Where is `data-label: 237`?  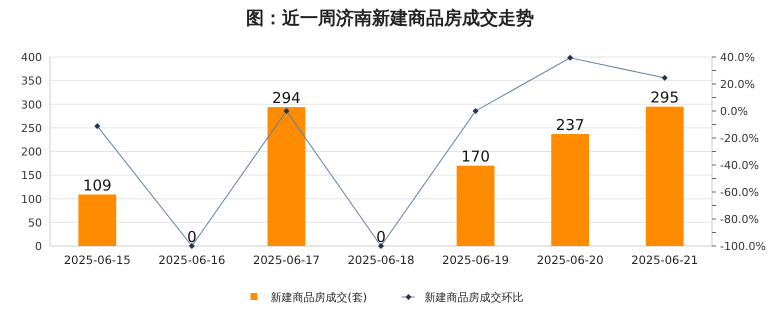
data-label: 237 is located at coordinates (570, 125).